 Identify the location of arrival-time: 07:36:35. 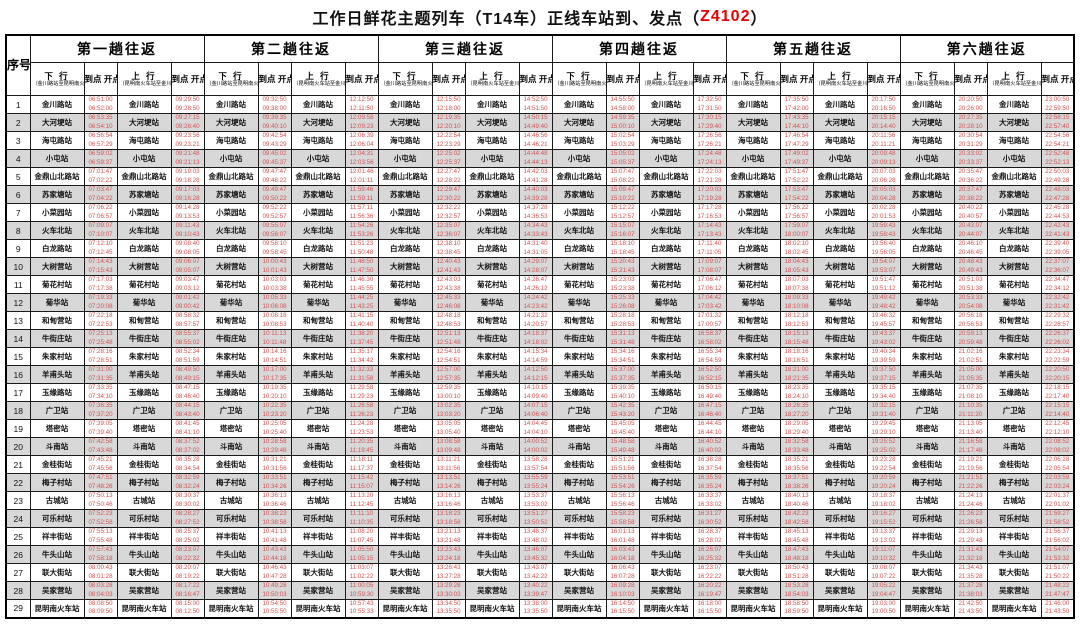
(100, 406).